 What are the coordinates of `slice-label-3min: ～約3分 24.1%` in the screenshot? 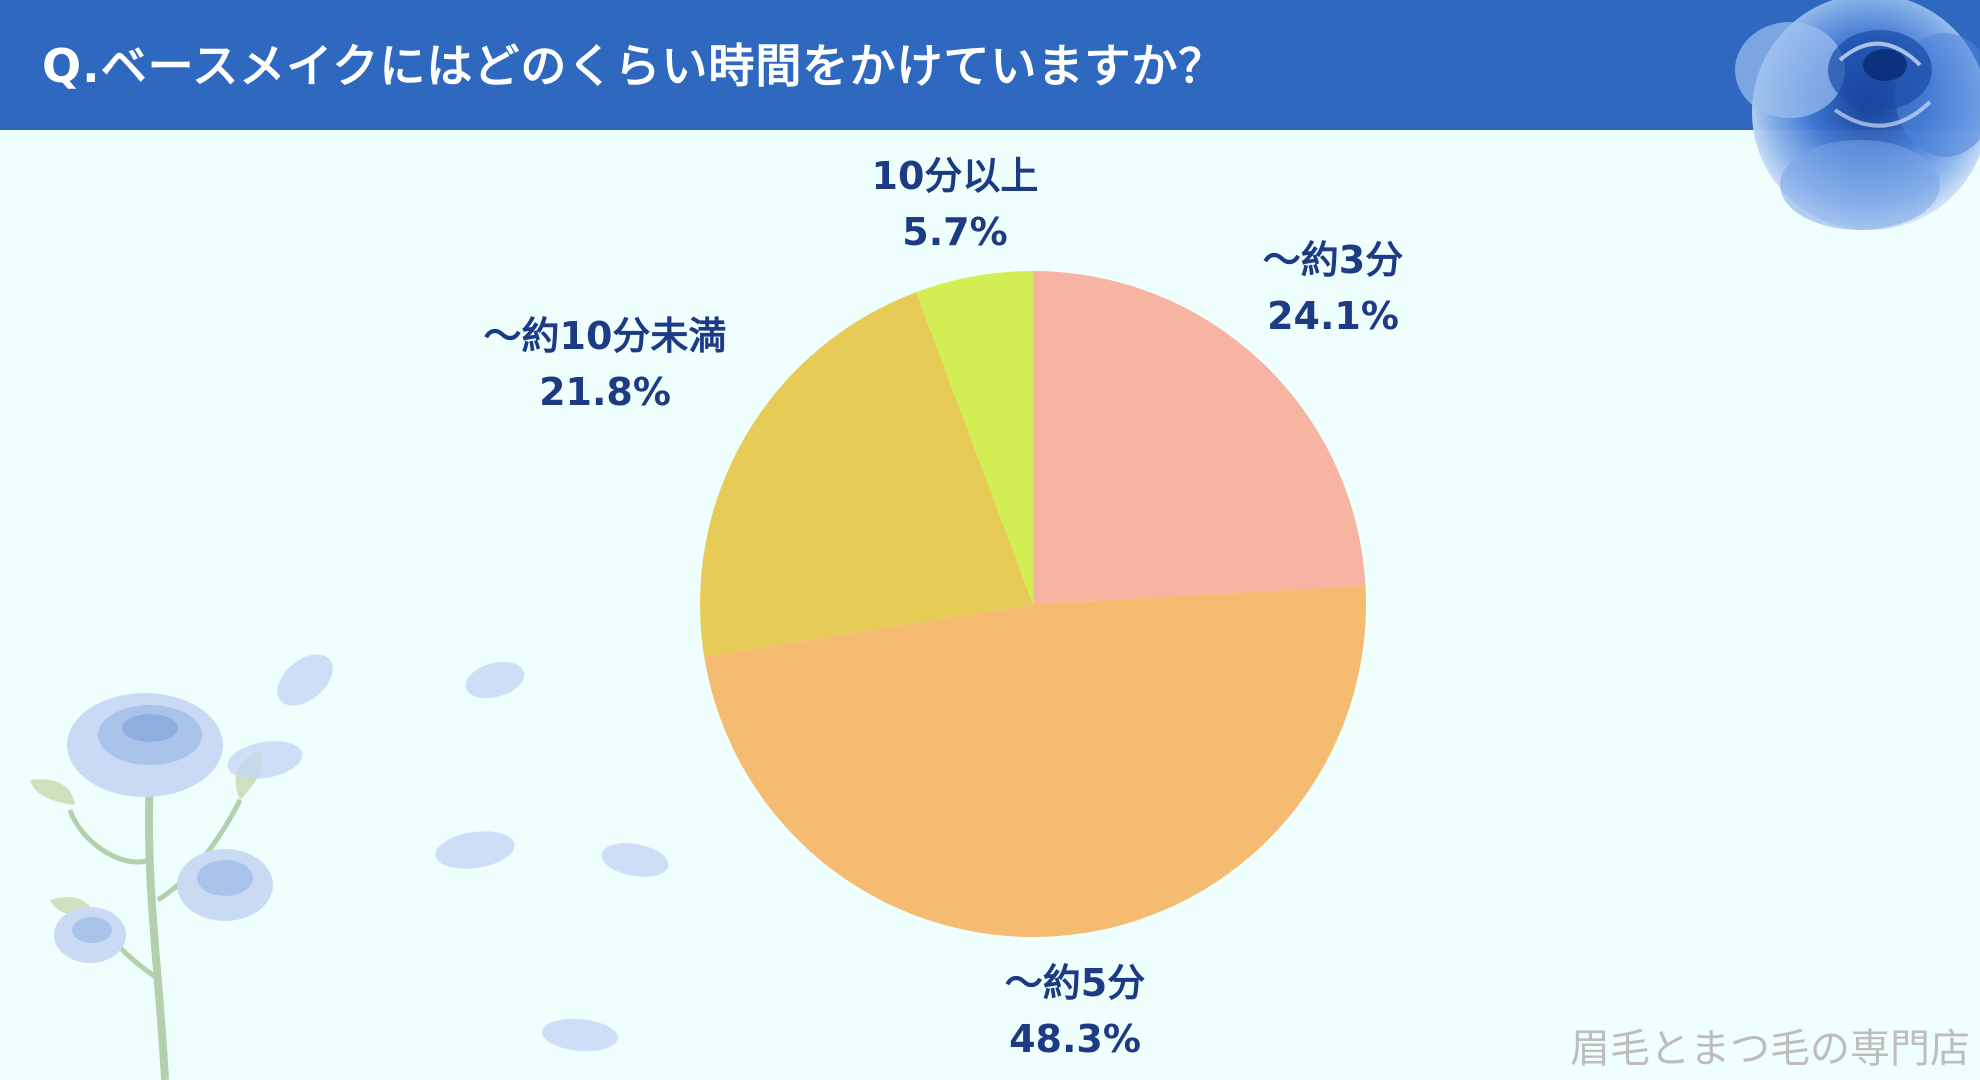 It's located at (1333, 288).